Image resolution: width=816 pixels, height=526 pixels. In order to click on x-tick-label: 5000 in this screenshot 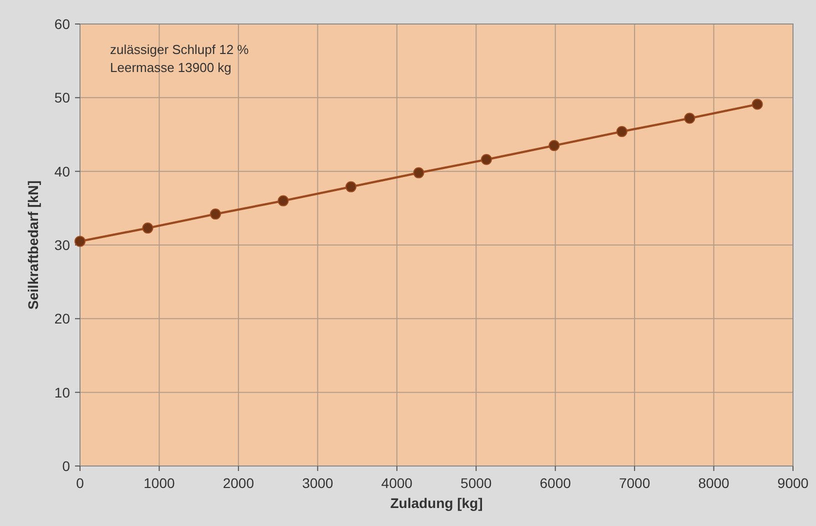, I will do `click(476, 483)`.